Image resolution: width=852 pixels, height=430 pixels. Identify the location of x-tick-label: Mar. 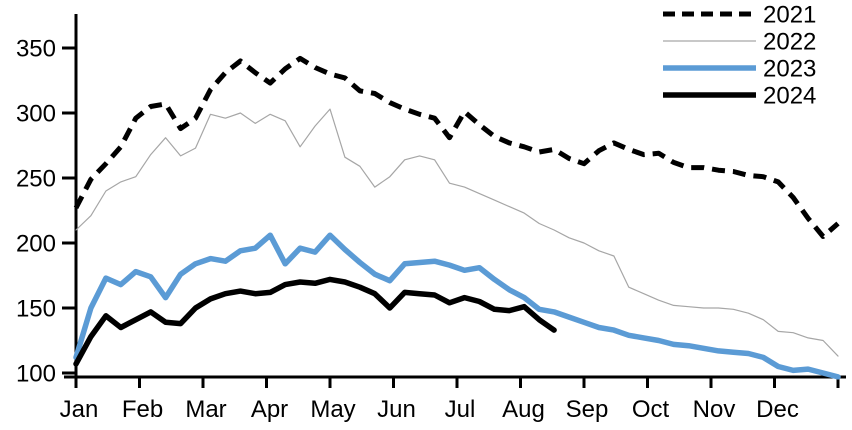
(205, 409).